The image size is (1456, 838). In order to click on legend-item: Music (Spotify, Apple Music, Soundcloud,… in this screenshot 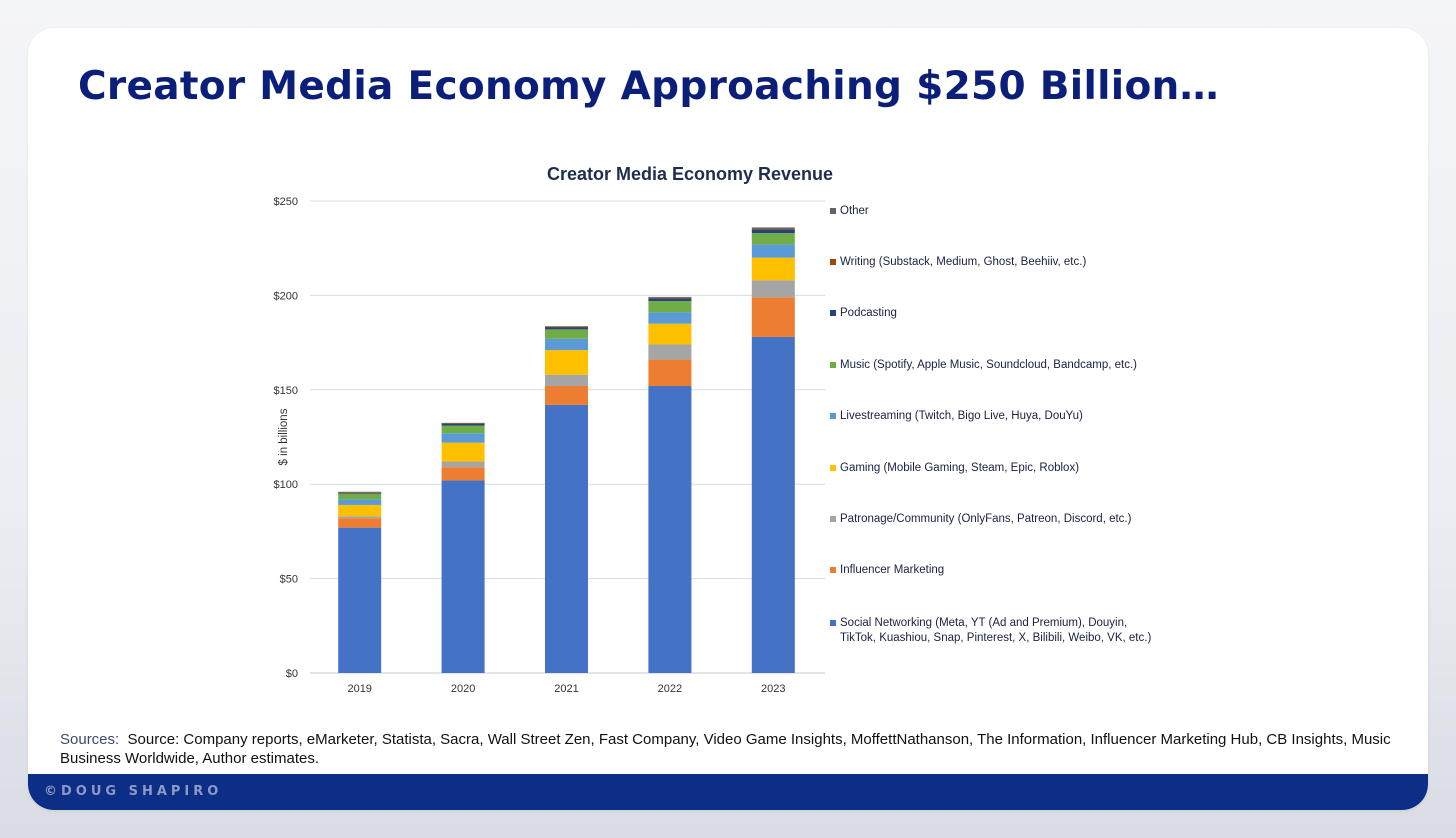, I will do `click(995, 365)`.